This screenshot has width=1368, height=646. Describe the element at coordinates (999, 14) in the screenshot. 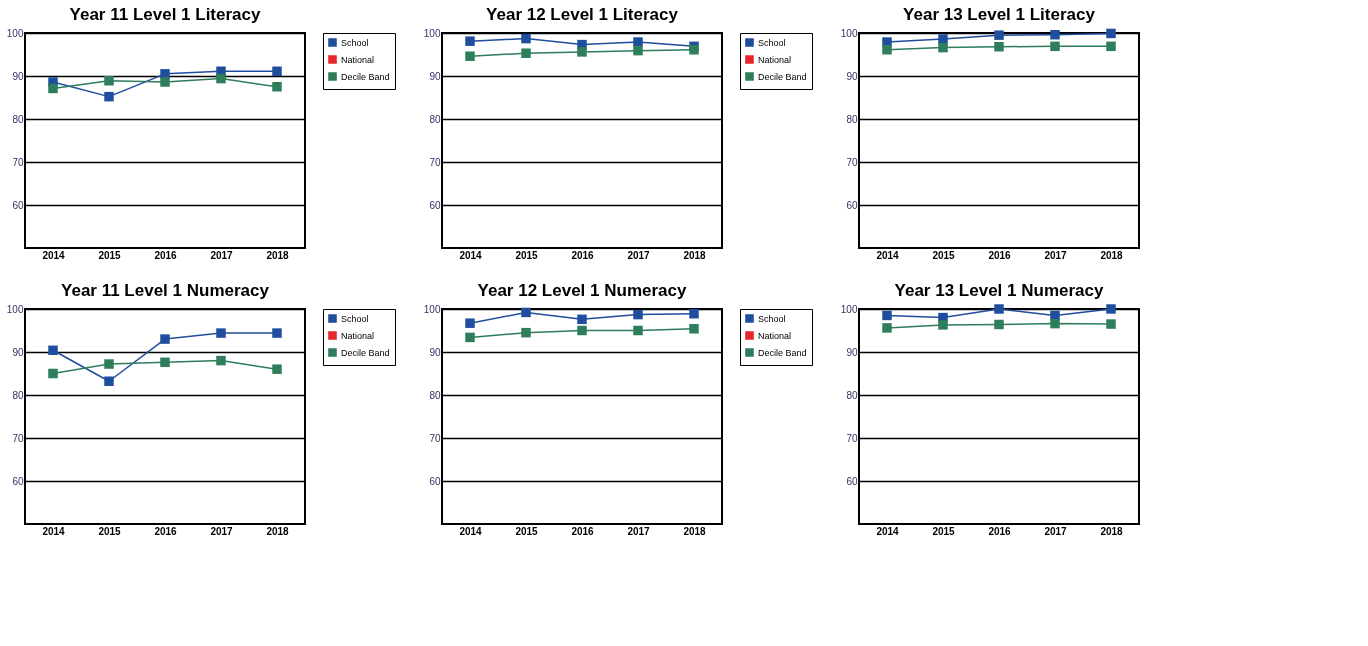

I see `chart-title: Year 13 Level 1 Literacy` at that location.